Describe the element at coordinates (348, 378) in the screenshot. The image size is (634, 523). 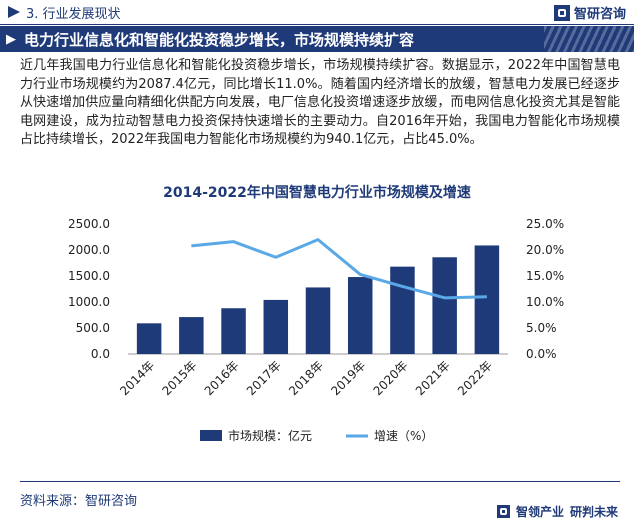
I see `x-axis-tick-label: 2019年` at that location.